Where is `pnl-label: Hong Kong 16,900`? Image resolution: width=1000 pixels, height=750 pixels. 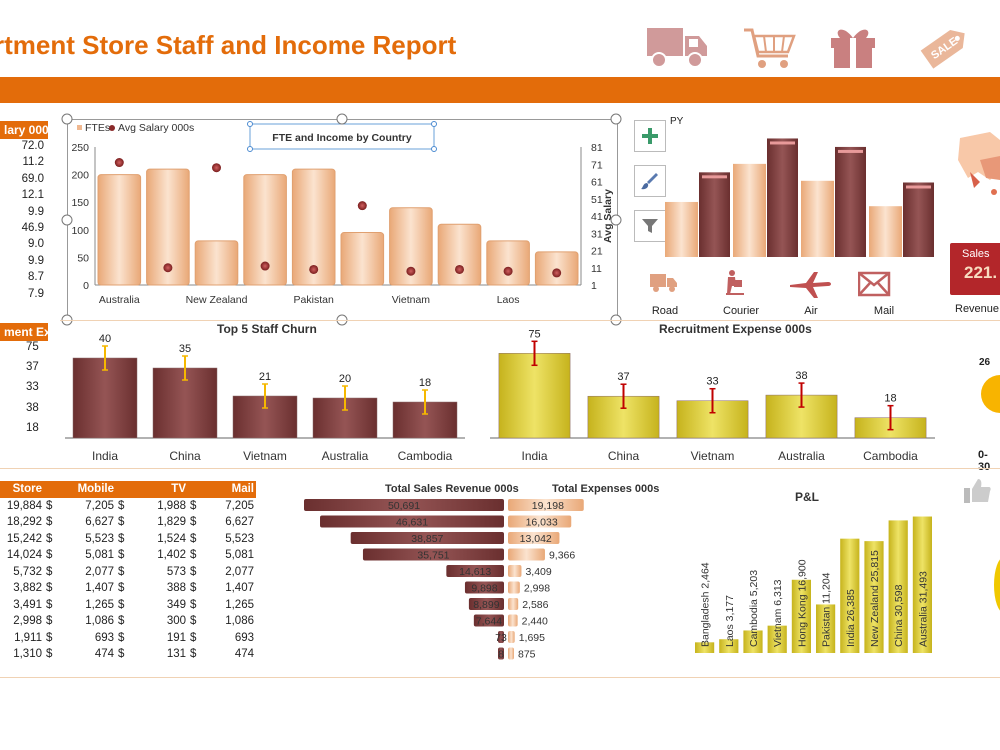 pnl-label: Hong Kong 16,900 is located at coordinates (802, 603).